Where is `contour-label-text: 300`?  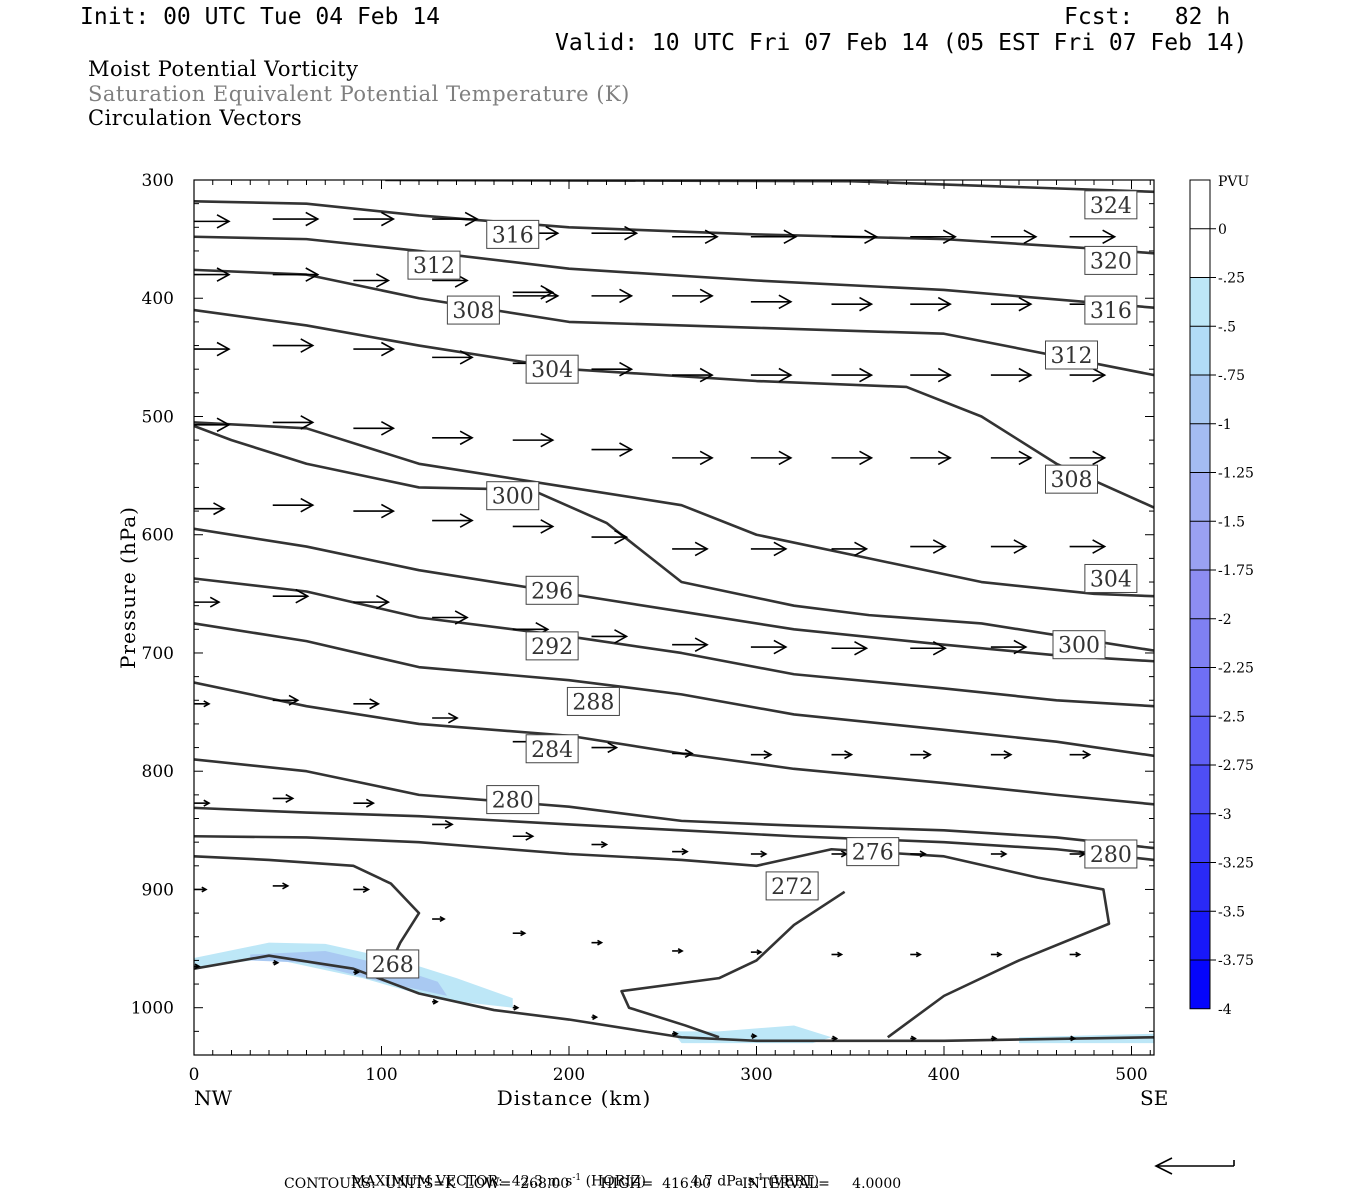
contour-label-text: 300 is located at coordinates (1079, 646).